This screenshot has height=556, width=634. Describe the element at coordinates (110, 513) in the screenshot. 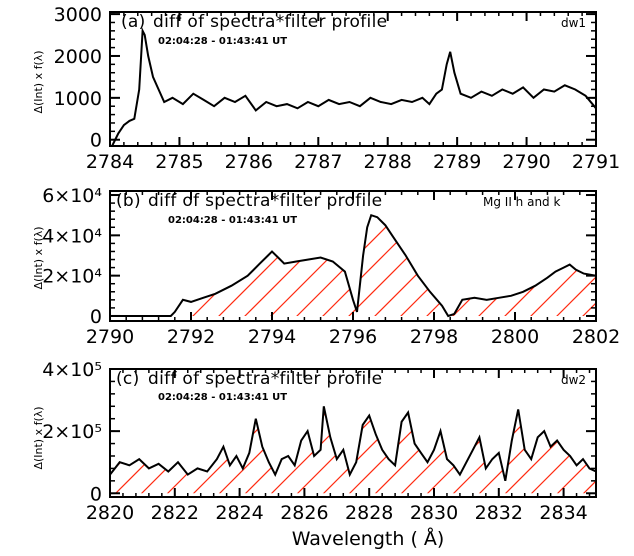

I see `panel-c-xtick-label: 2820` at that location.